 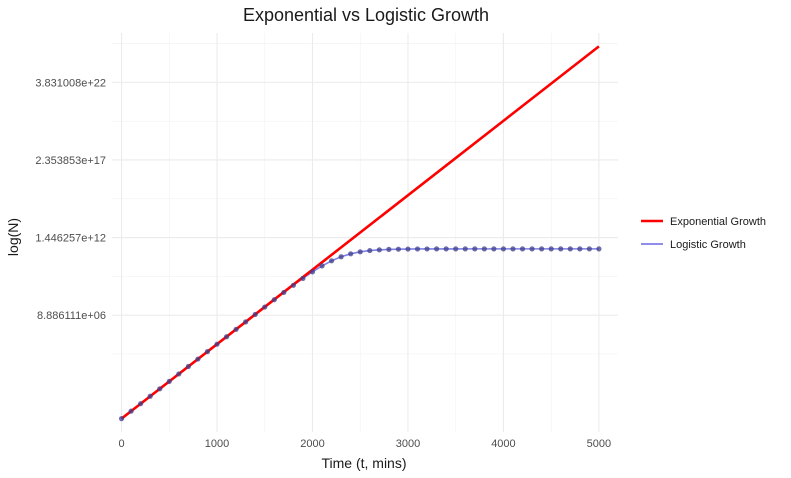 I want to click on legend-label: Exponential Growth, so click(x=718, y=222).